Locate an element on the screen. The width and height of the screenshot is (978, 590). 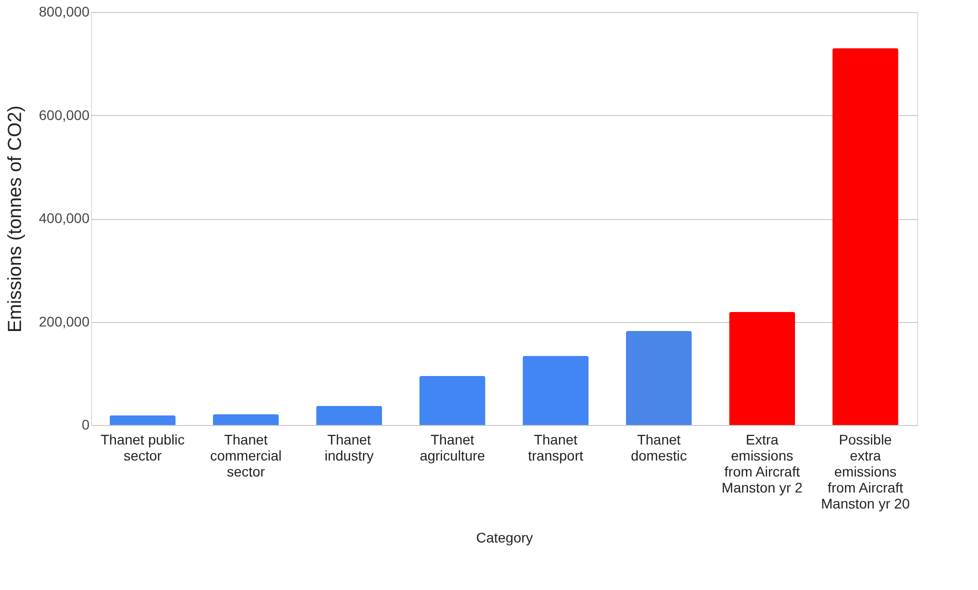
x-tick-label: Thanet domestic is located at coordinates (658, 448).